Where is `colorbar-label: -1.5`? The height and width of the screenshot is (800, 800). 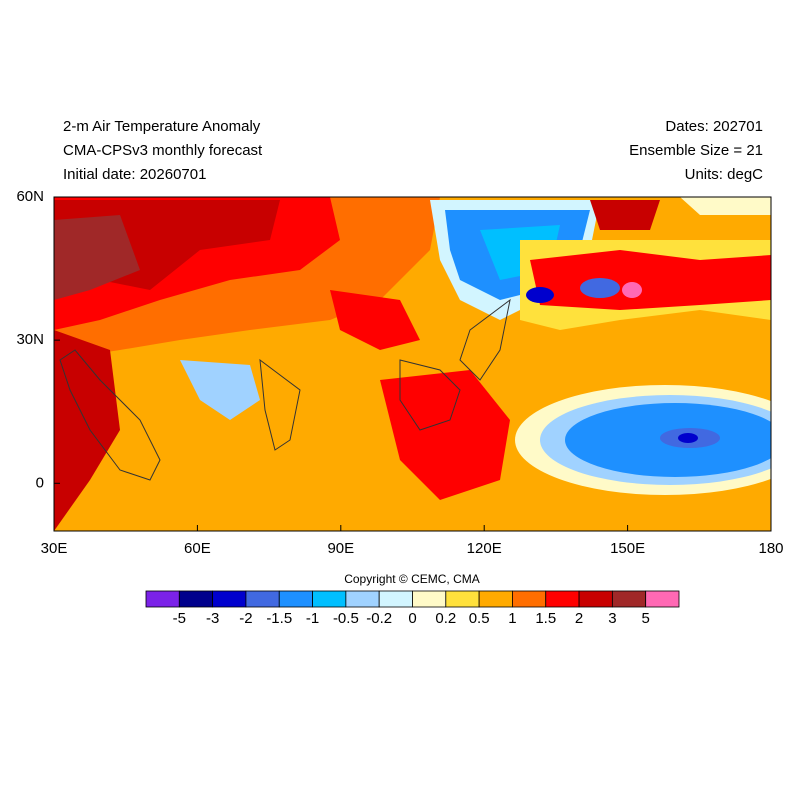 colorbar-label: -1.5 is located at coordinates (279, 618).